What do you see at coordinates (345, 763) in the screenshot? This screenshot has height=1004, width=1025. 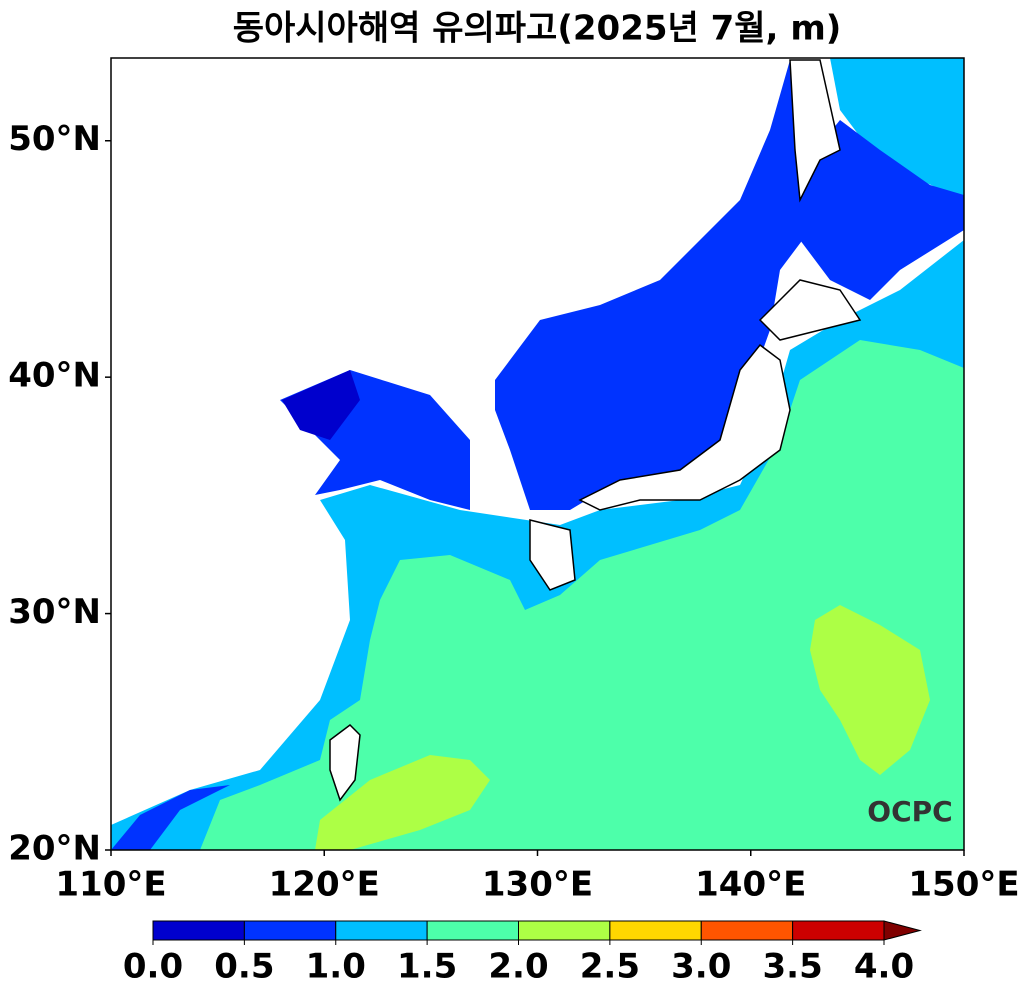 I see `taiwan` at bounding box center [345, 763].